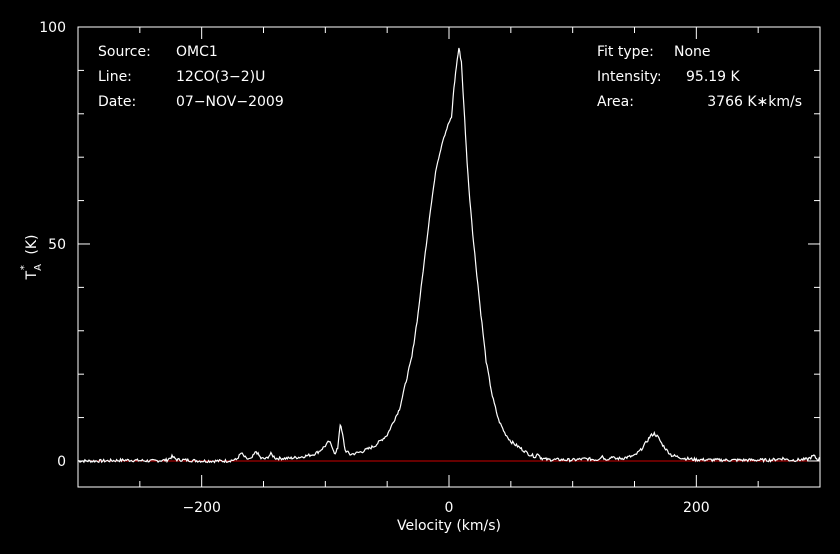 The width and height of the screenshot is (840, 554). I want to click on y-axis-label-star: *, so click(24, 267).